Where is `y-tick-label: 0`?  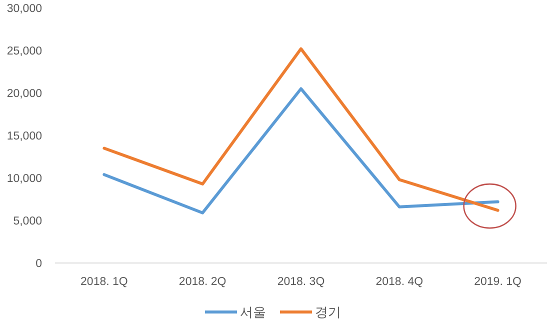 y-tick-label: 0 is located at coordinates (39, 264).